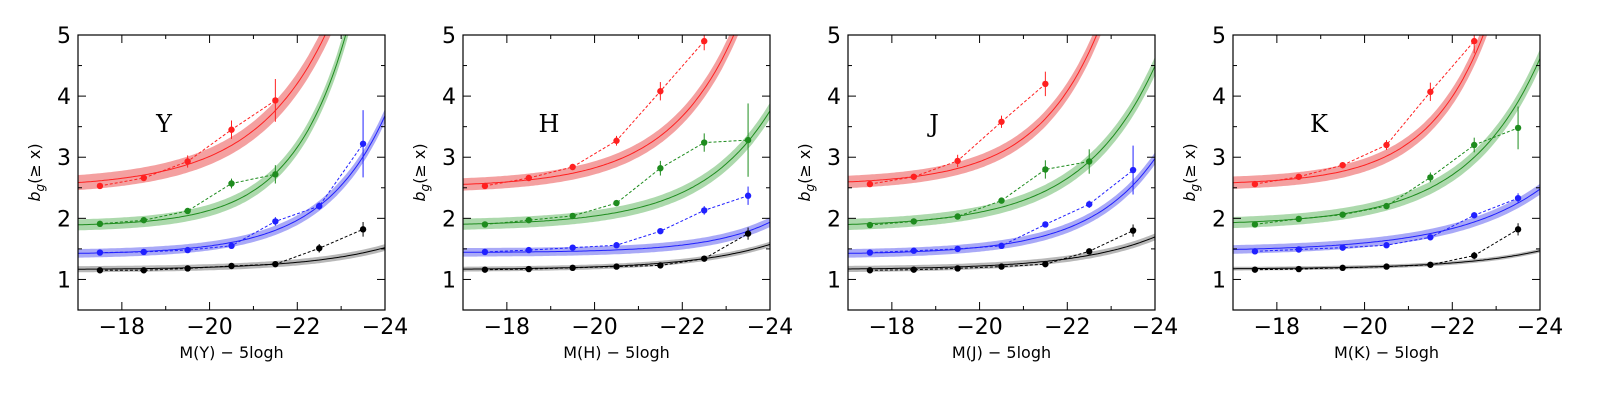 This screenshot has width=1600, height=400. Describe the element at coordinates (834, 280) in the screenshot. I see `y-tick-label: 1` at that location.